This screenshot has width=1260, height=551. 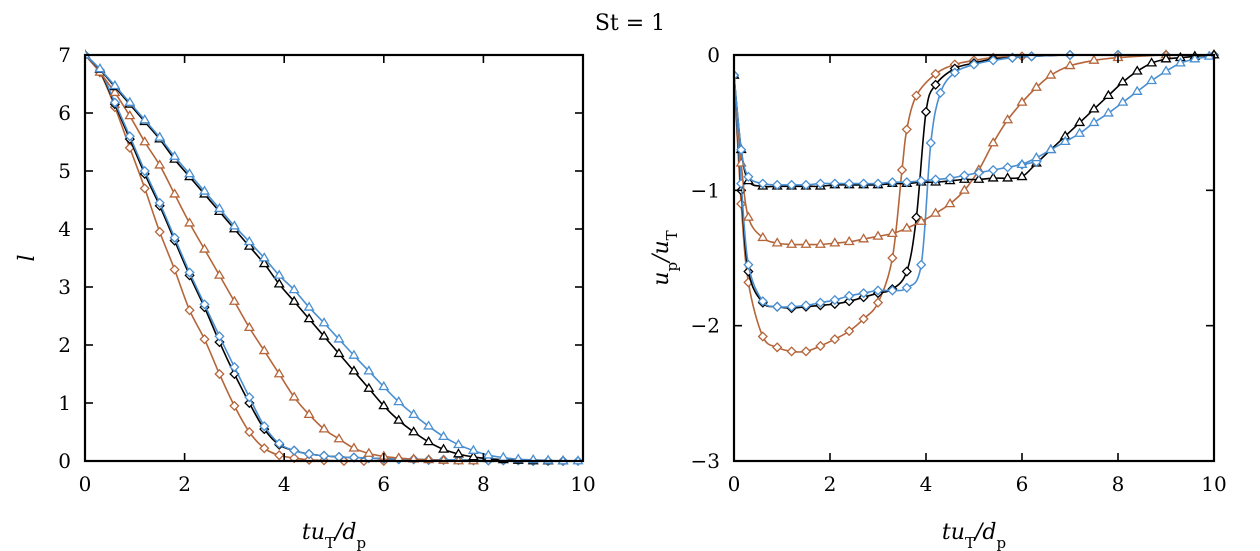 What do you see at coordinates (64, 113) in the screenshot?
I see `y-tick-label: 6` at bounding box center [64, 113].